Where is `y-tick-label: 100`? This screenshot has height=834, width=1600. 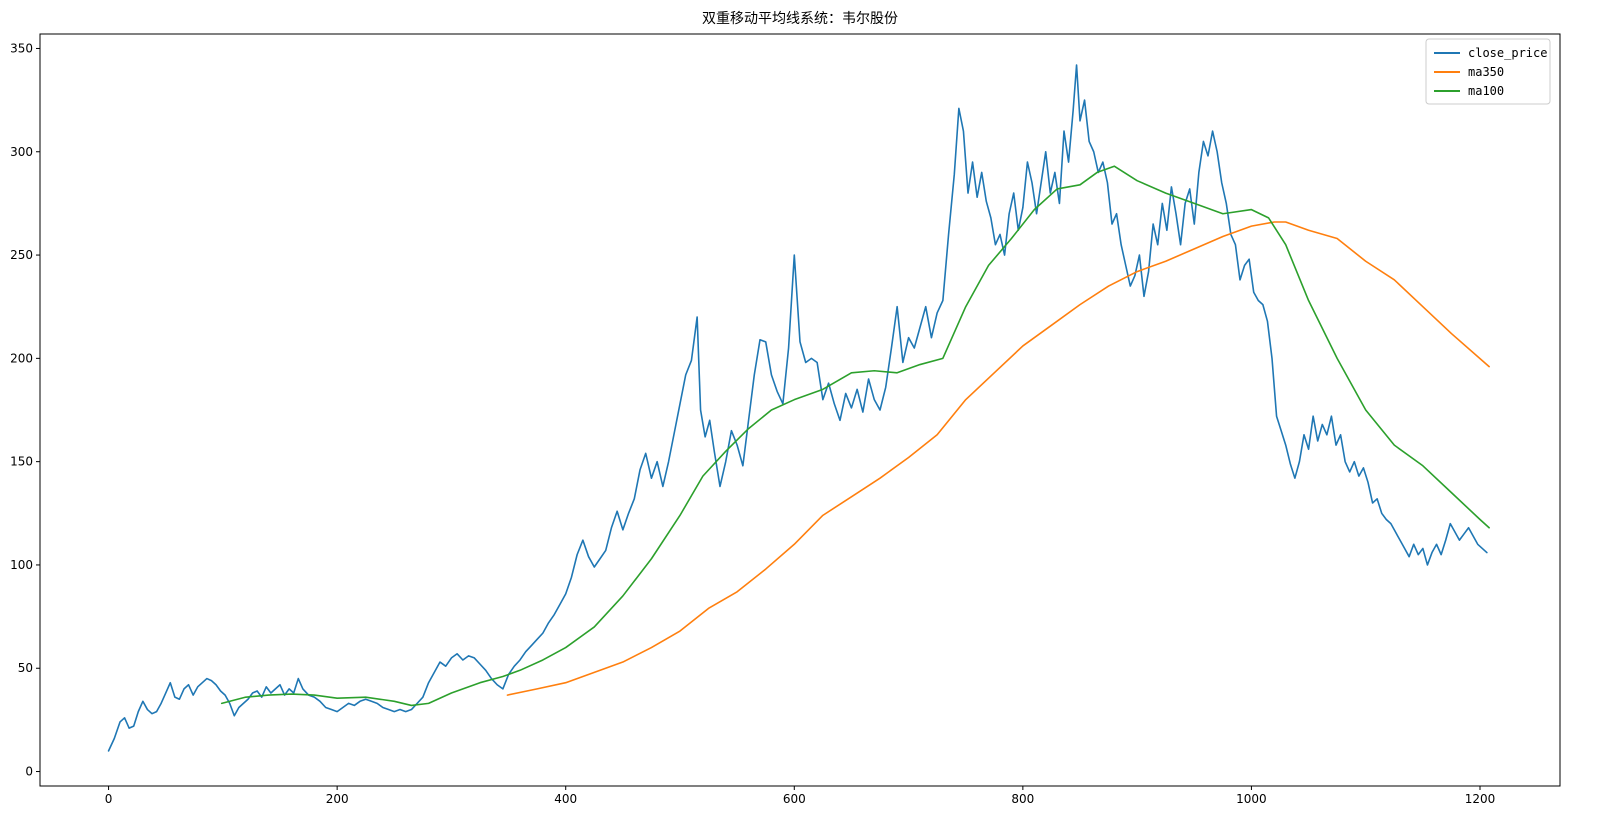
y-tick-label: 100 is located at coordinates (21, 565).